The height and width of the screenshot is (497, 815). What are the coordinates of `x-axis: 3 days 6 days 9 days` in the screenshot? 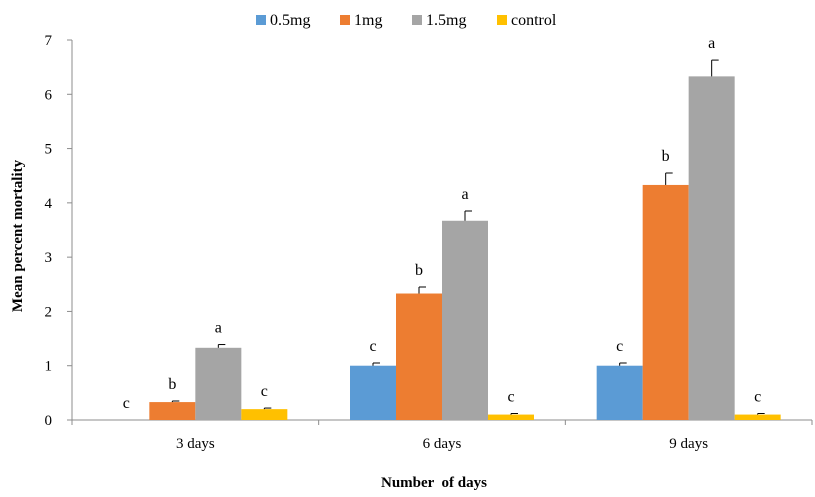 It's located at (442, 435).